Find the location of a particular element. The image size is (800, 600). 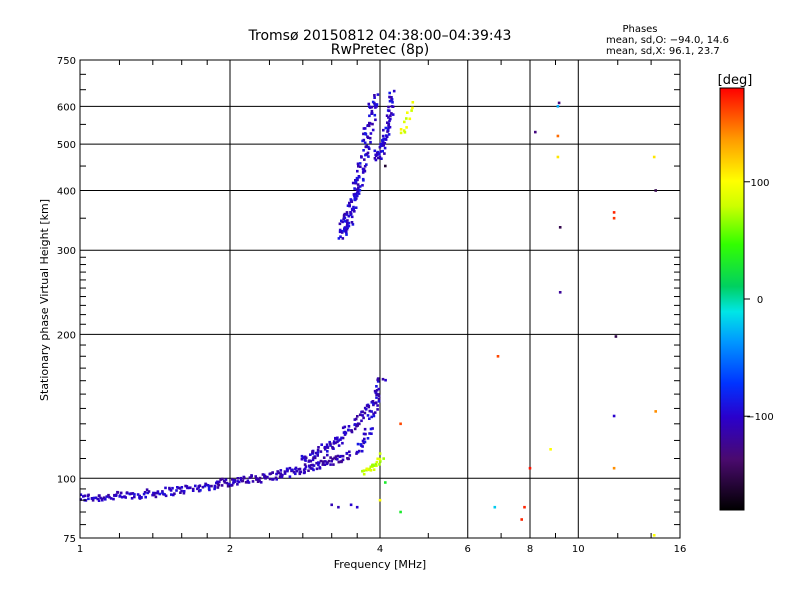

chart-title: Tromsø 20150812 04:38:00–04:39:43 is located at coordinates (380, 36).